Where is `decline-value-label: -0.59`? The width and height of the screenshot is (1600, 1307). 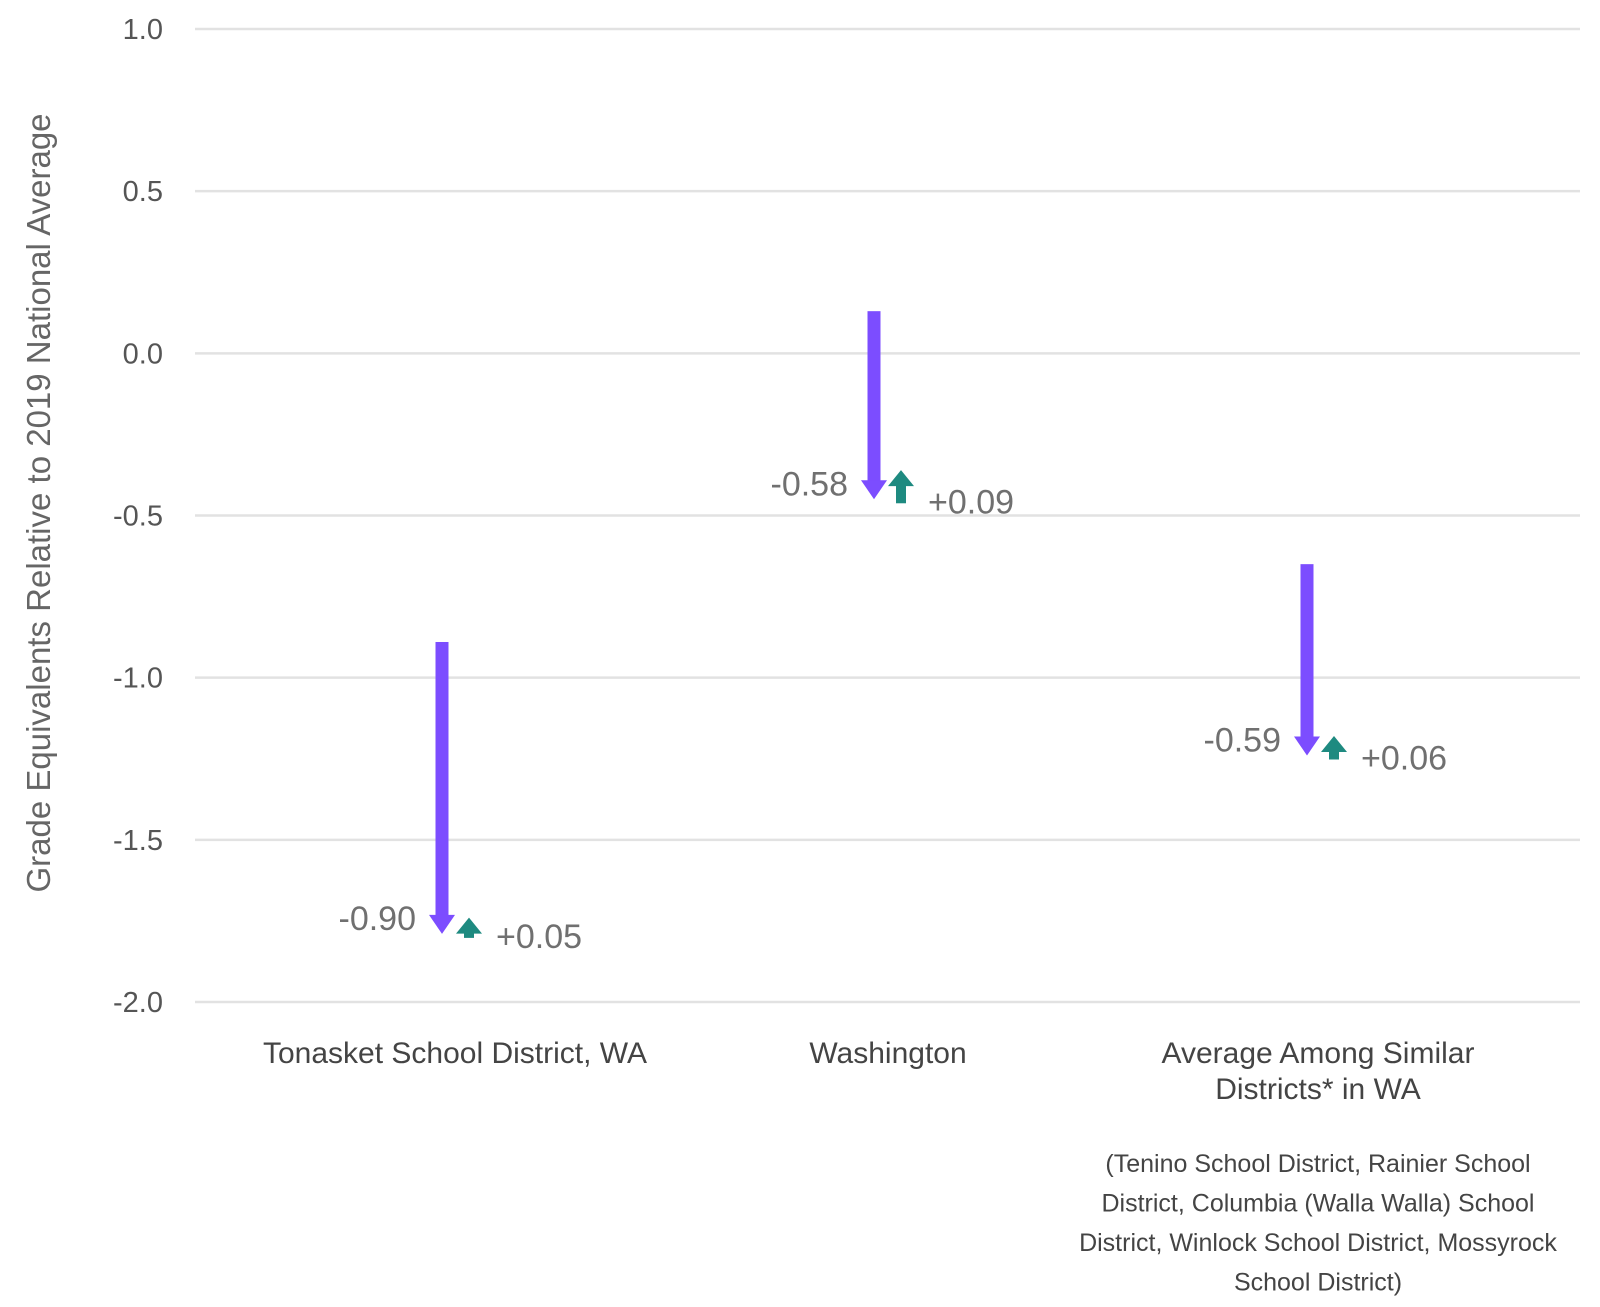 decline-value-label: -0.59 is located at coordinates (1243, 741).